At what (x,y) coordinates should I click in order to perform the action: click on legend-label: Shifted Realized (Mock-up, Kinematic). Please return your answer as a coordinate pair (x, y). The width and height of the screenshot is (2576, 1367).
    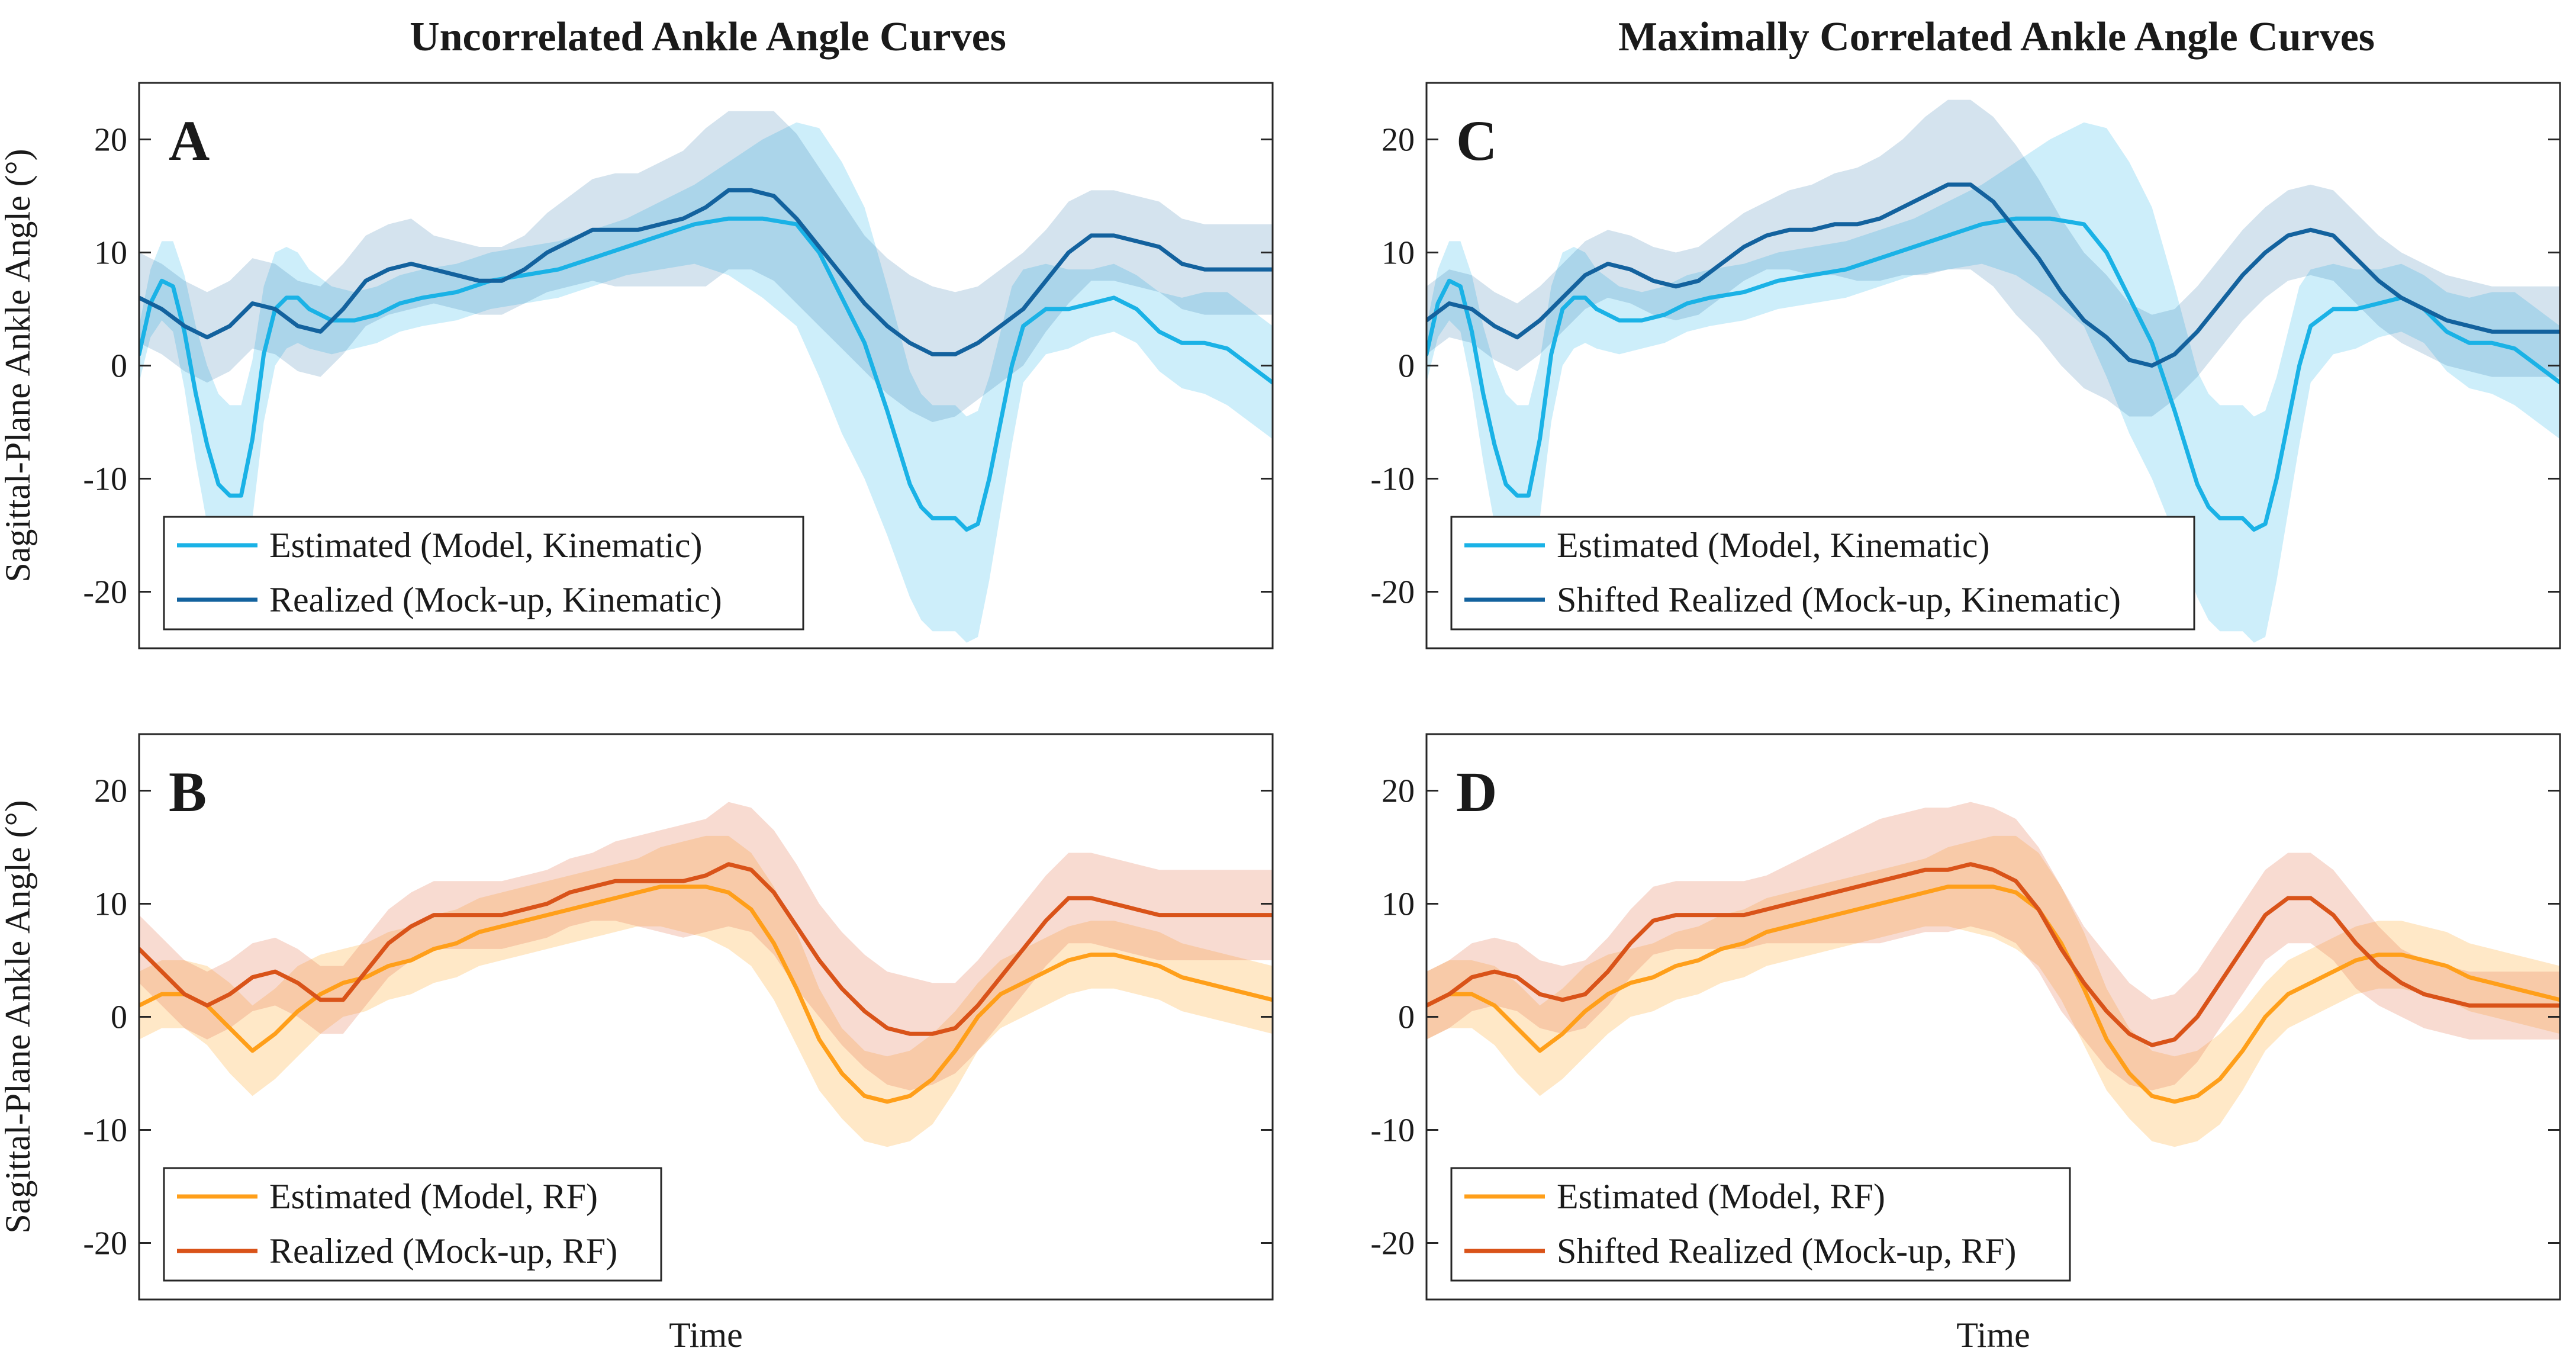
    Looking at the image, I should click on (1839, 599).